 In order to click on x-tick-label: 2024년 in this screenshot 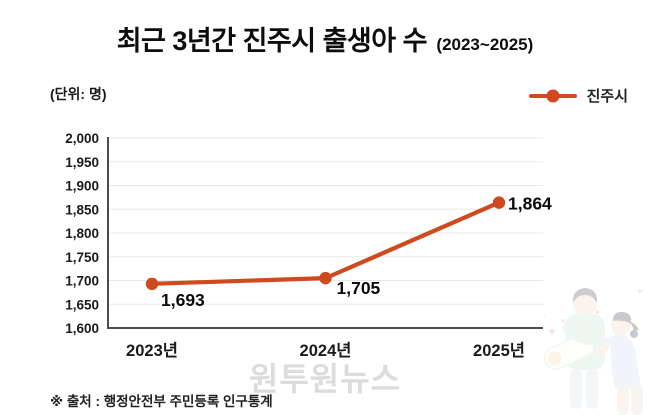, I will do `click(326, 350)`.